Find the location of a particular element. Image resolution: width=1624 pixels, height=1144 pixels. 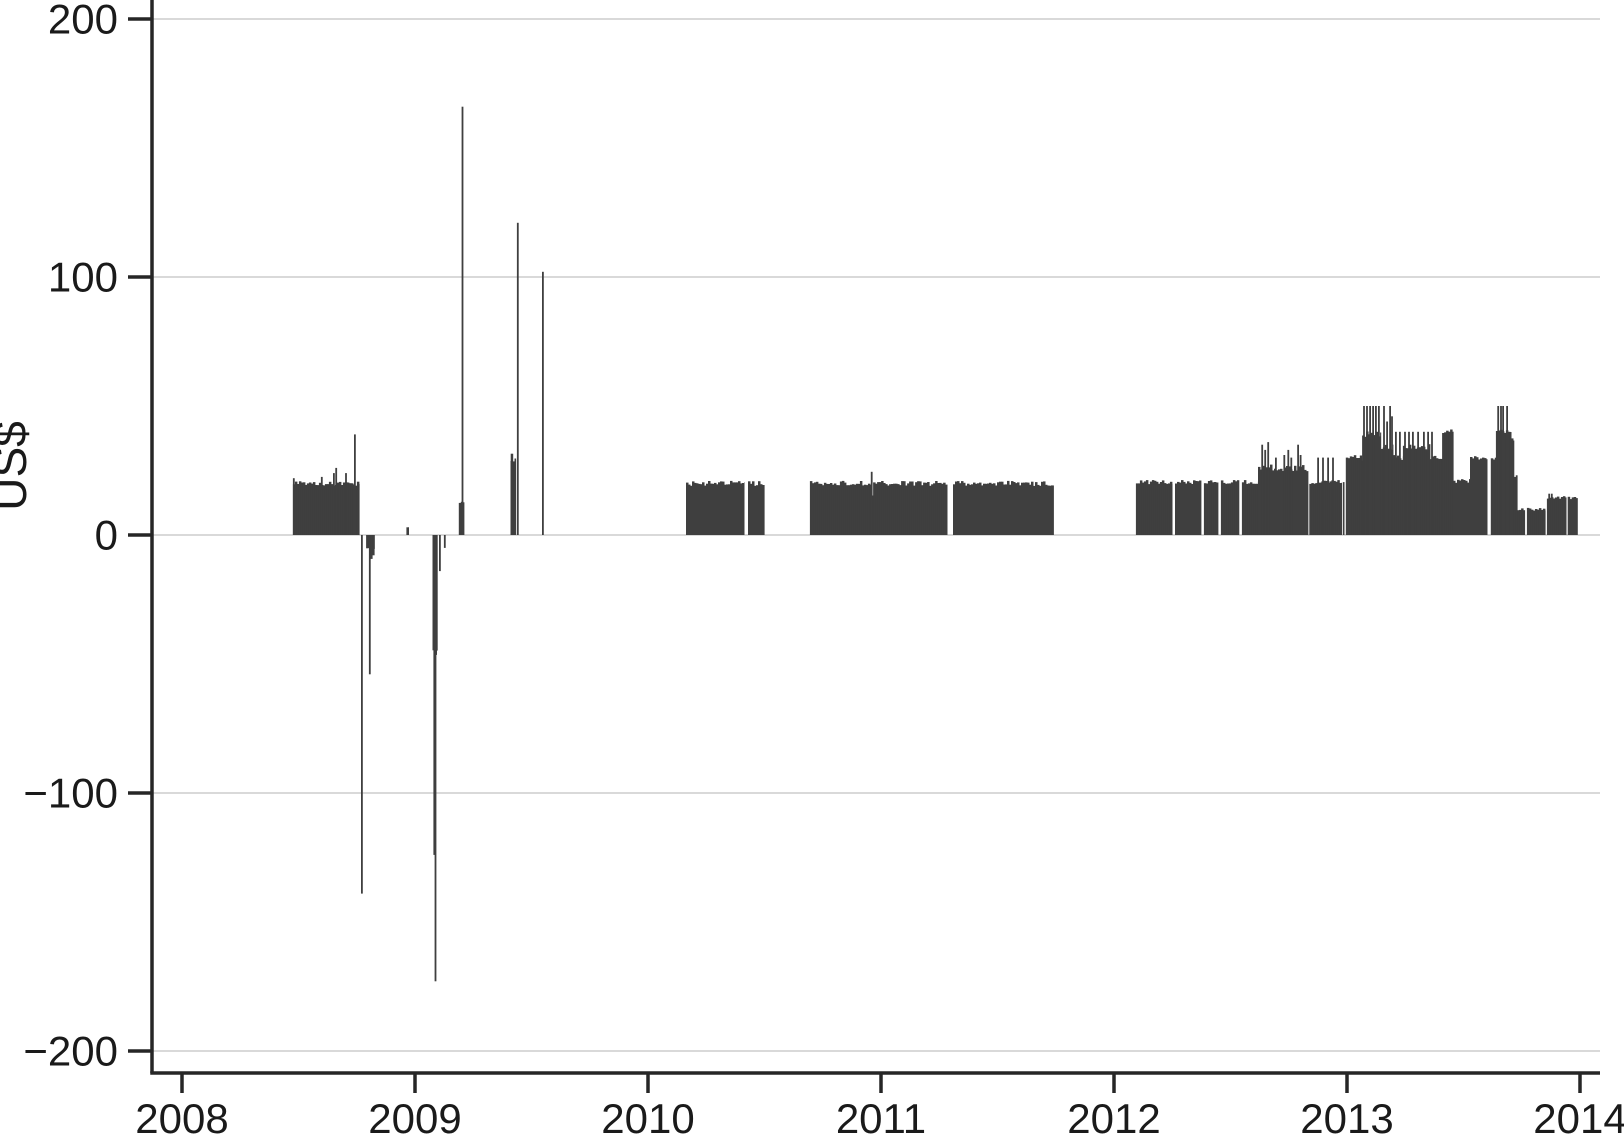

bar-spike-2009.083 is located at coordinates (434, 695).